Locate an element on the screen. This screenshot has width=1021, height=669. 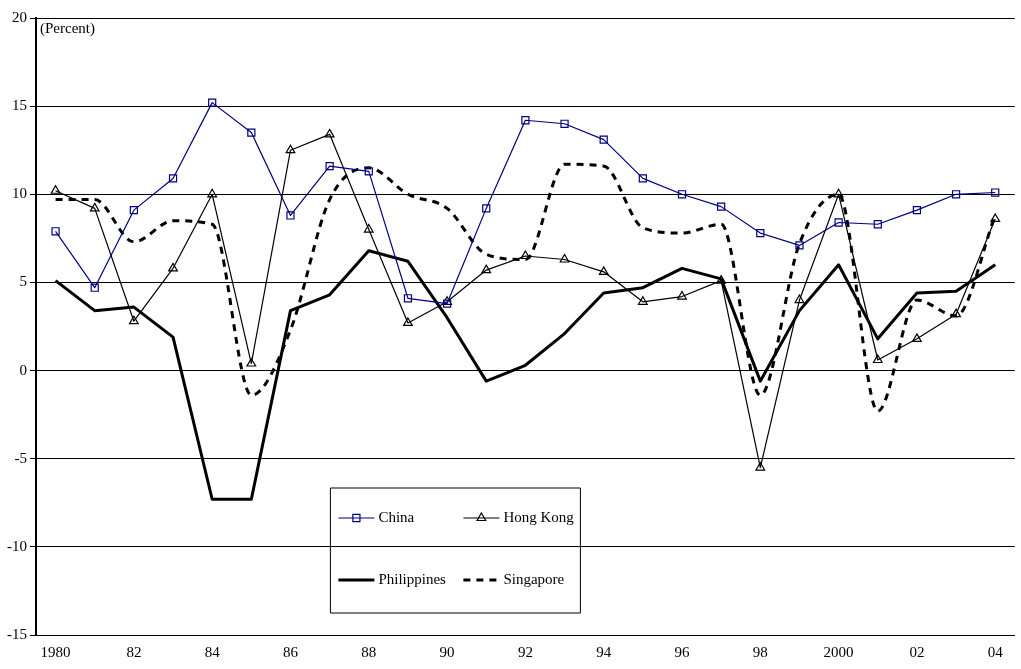
x-tick-label: 82 is located at coordinates (134, 651).